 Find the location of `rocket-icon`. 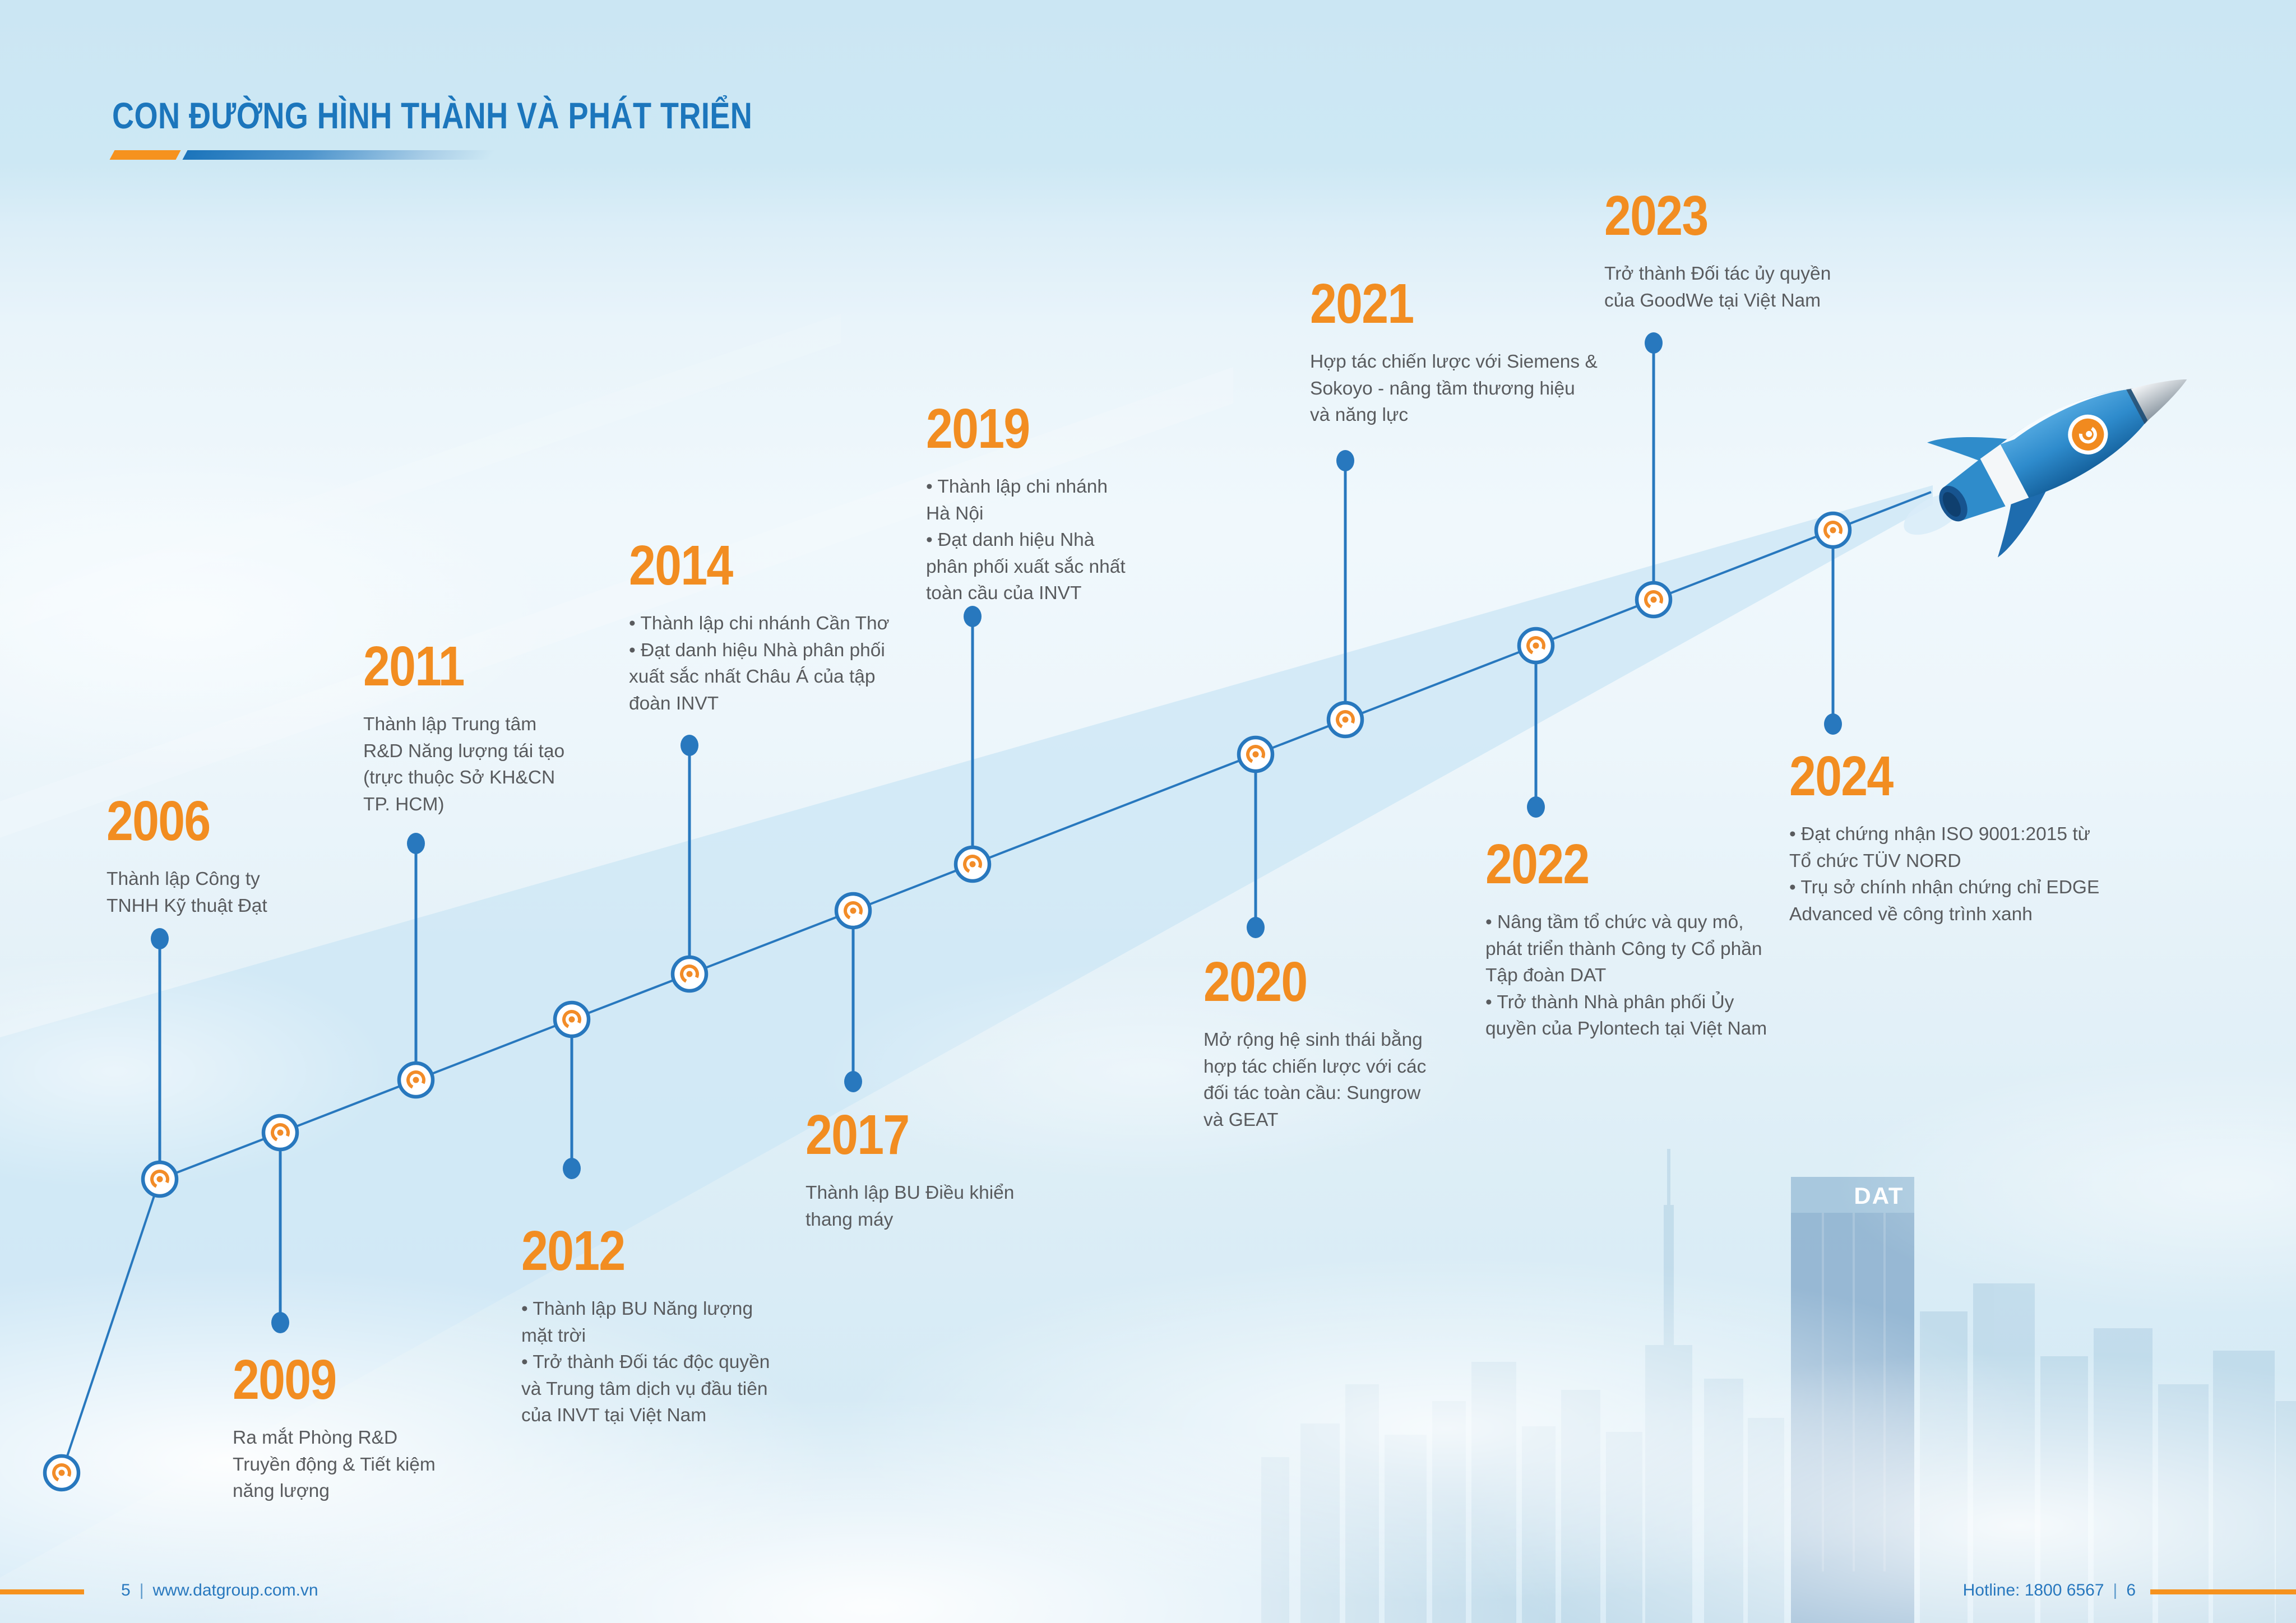

rocket-icon is located at coordinates (2045, 468).